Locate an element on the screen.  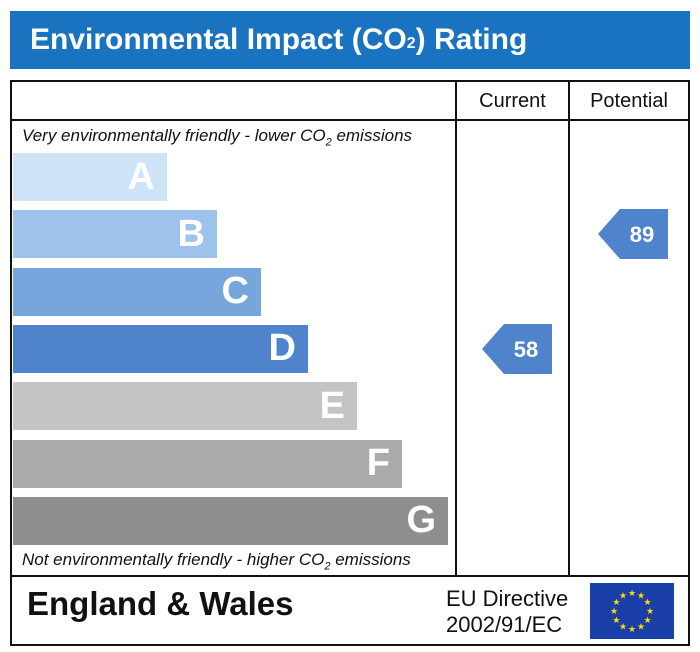
potential-column-header: Potential is located at coordinates (629, 100).